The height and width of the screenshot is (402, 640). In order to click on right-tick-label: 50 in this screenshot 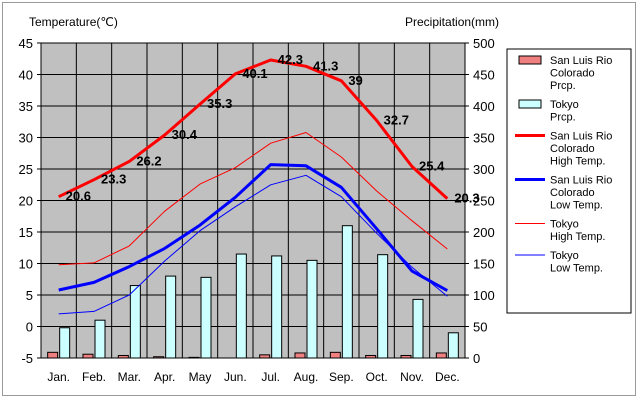, I will do `click(480, 327)`.